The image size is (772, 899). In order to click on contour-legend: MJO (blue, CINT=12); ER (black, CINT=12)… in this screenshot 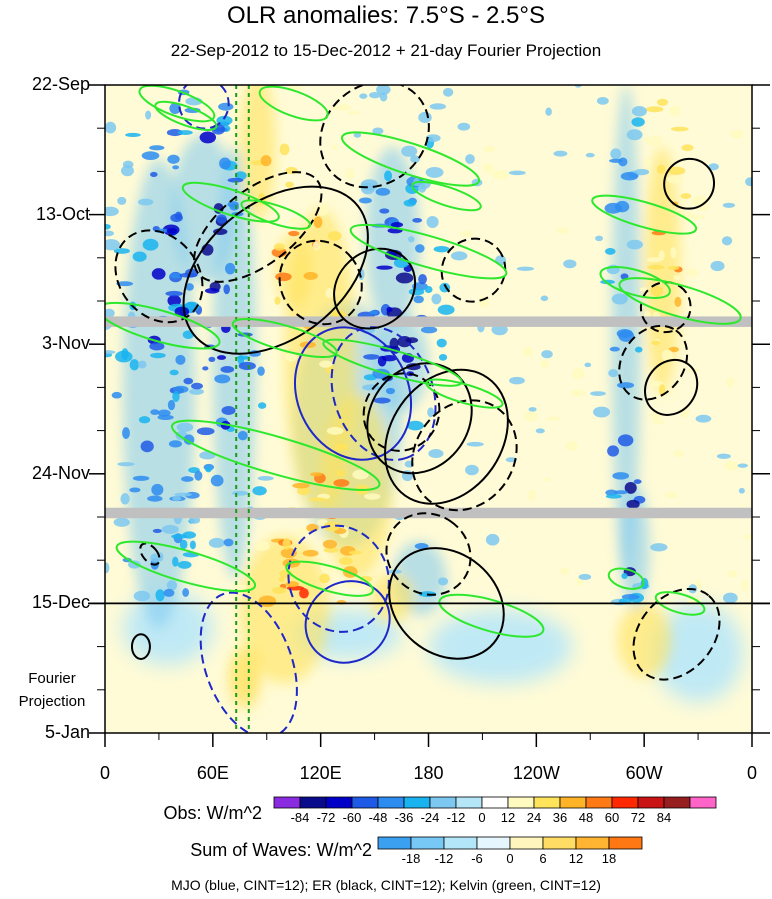, I will do `click(386, 885)`.